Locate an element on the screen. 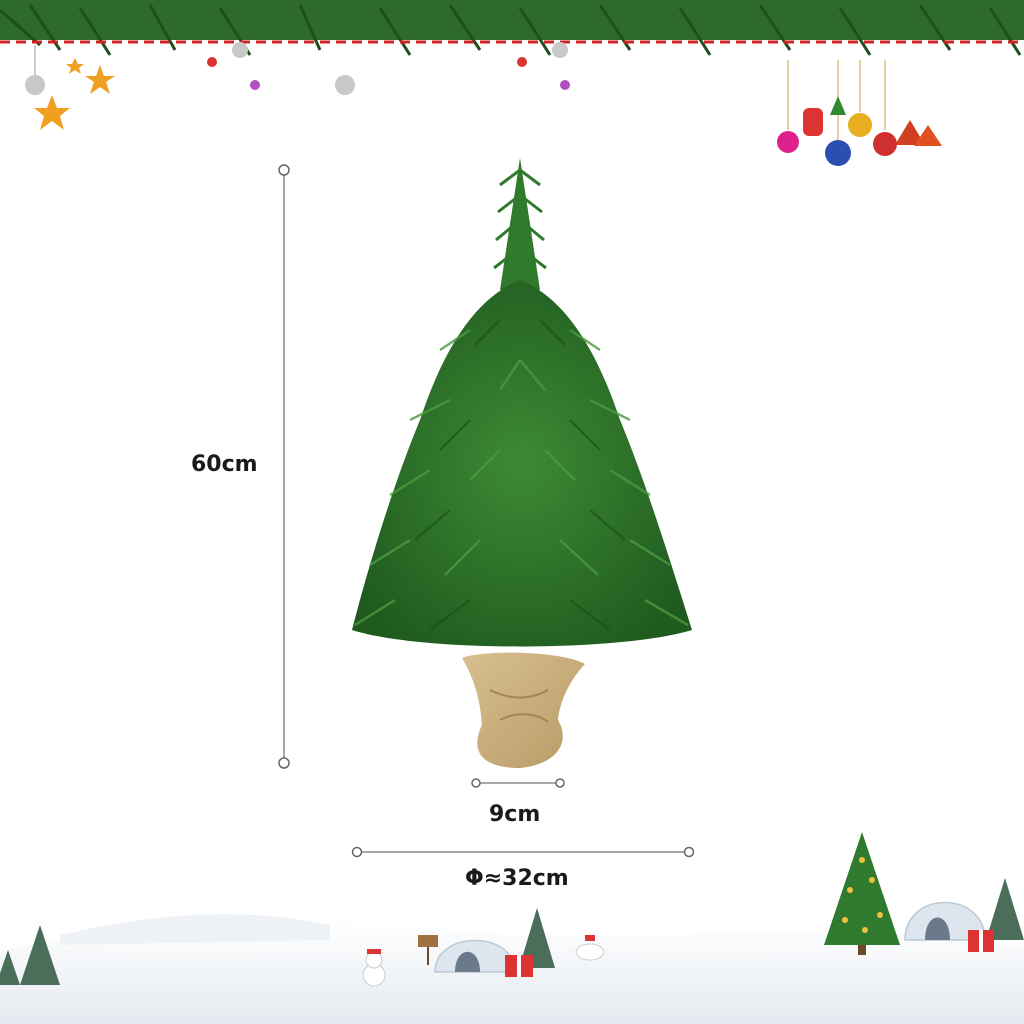 This screenshot has height=1024, width=1024. garland-border is located at coordinates (512, 28).